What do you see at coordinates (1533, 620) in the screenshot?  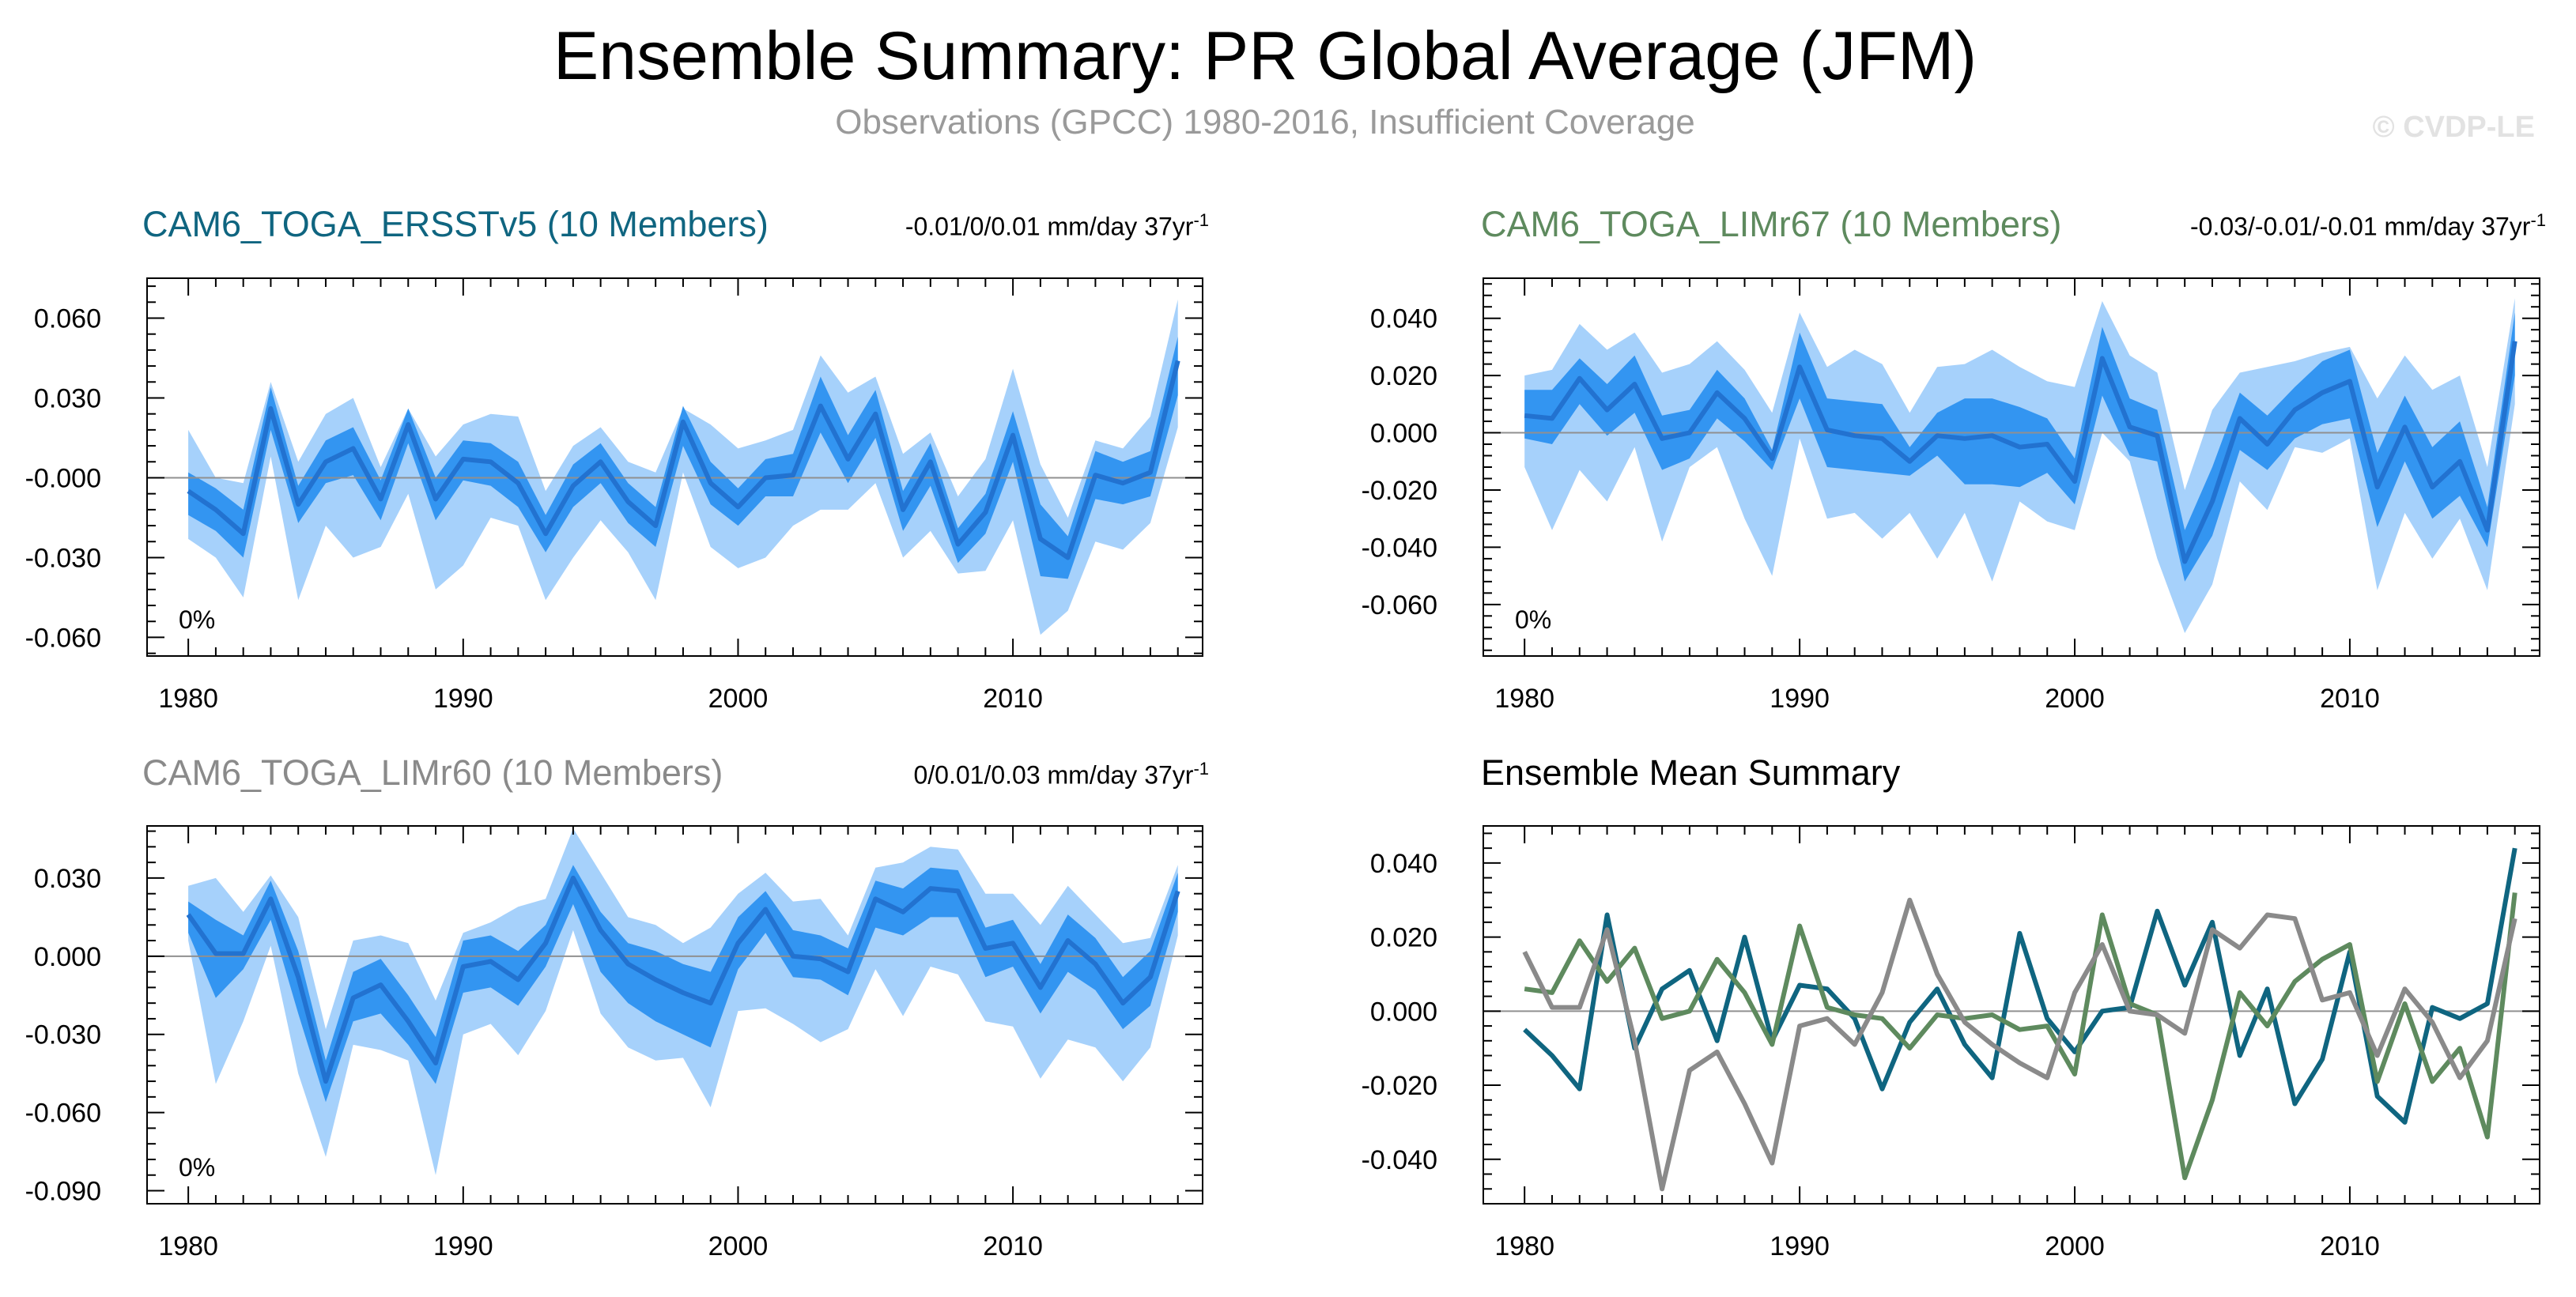 I see `panel2-percent-label: 0%` at bounding box center [1533, 620].